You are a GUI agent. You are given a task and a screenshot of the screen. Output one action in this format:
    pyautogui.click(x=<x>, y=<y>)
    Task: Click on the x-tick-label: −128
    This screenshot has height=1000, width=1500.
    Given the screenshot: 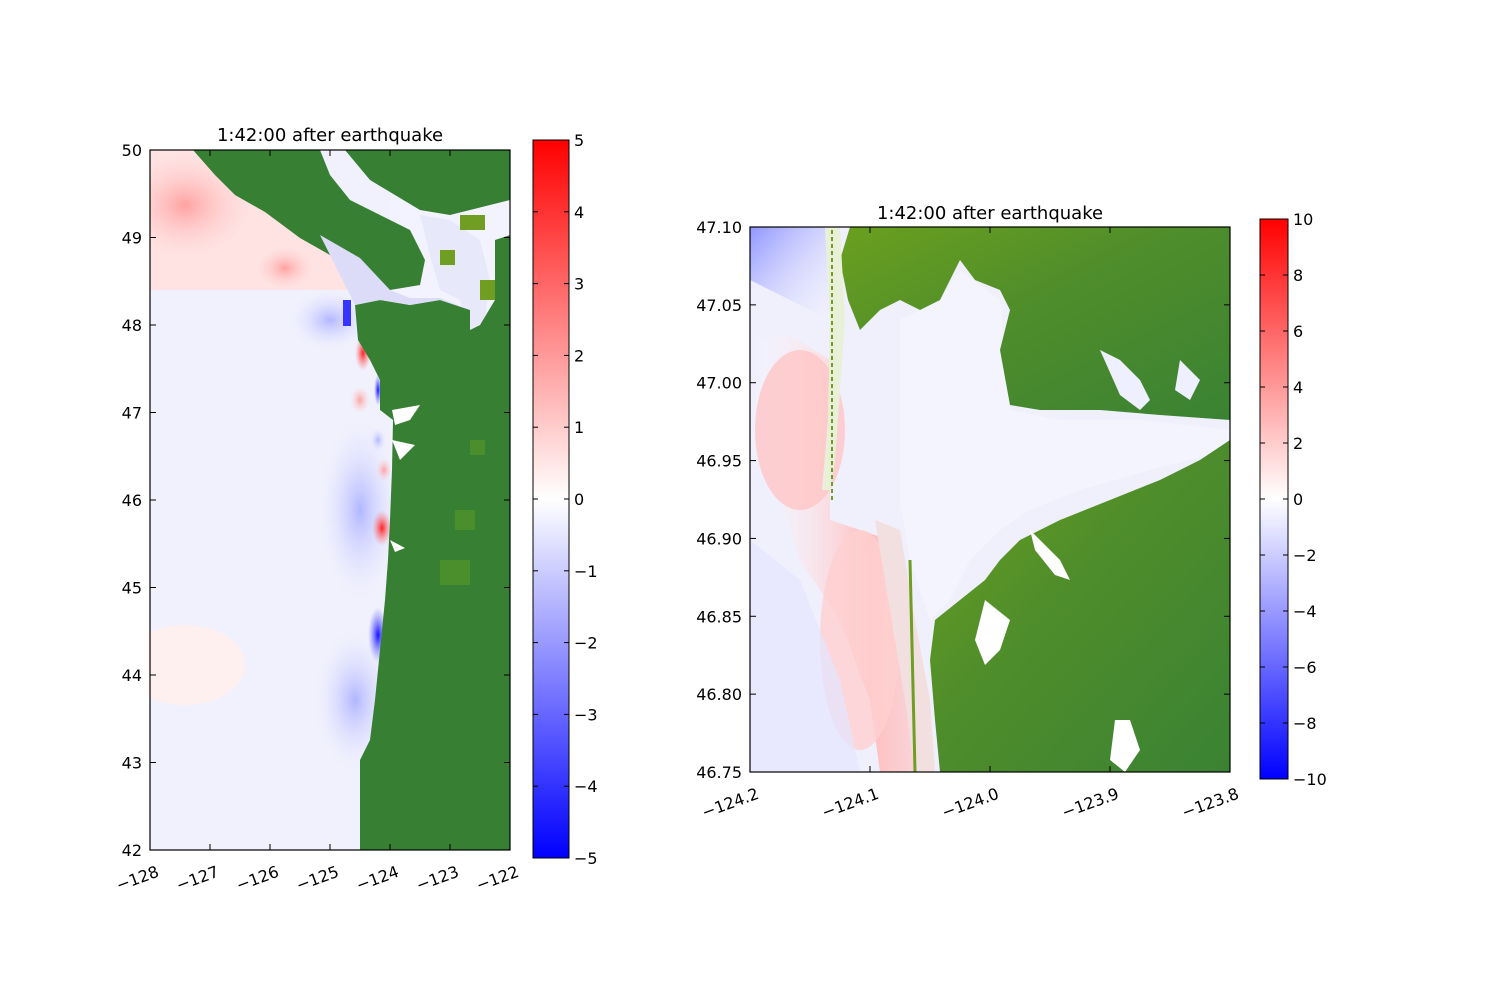 What is the action you would take?
    pyautogui.click(x=138, y=878)
    